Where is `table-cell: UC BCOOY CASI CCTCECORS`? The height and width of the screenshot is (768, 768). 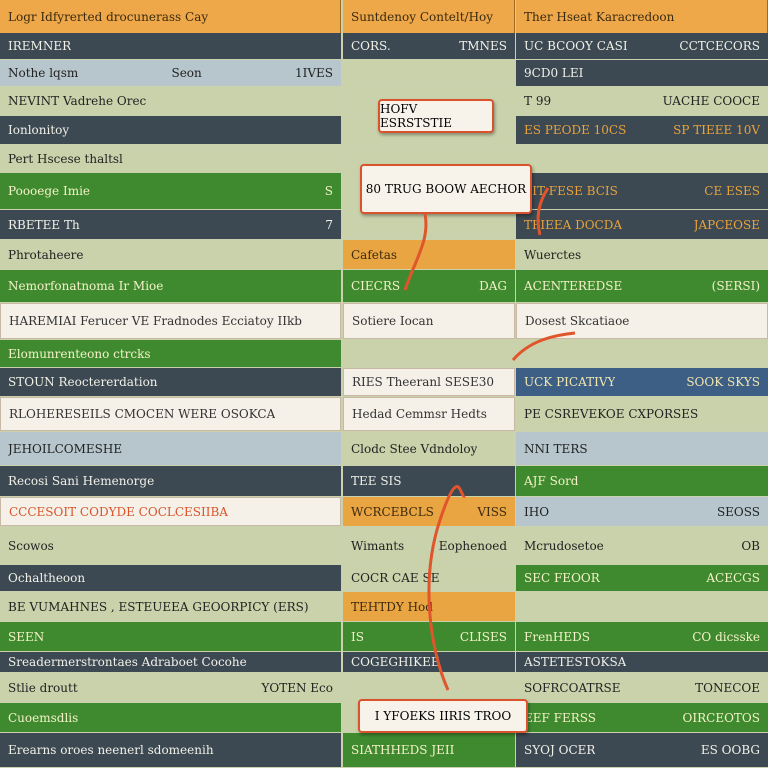
table-cell: UC BCOOY CASI CCTCECORS is located at coordinates (642, 46).